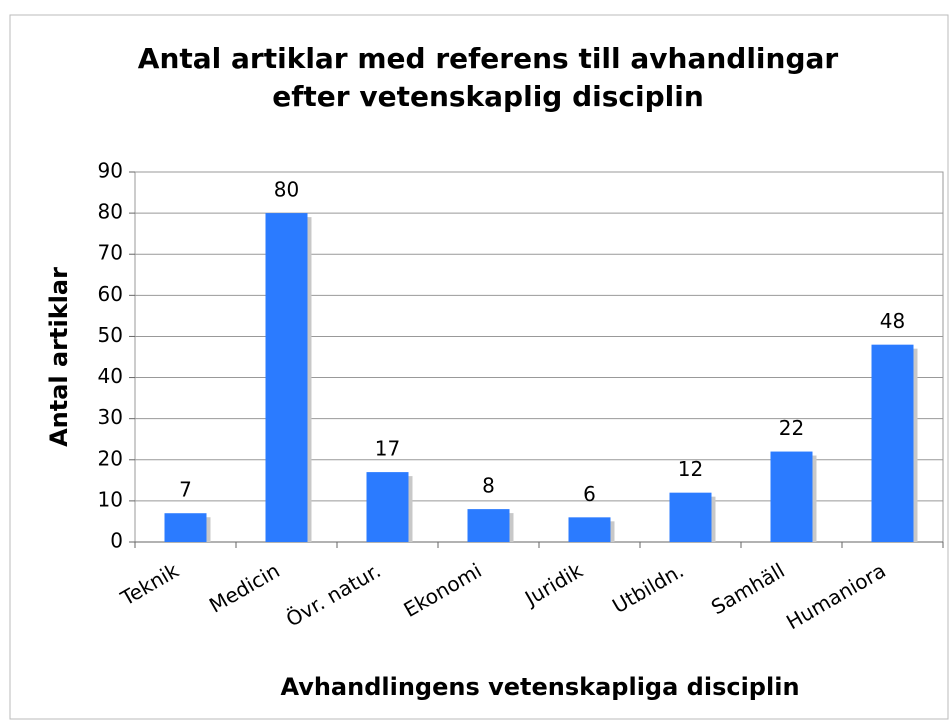  Describe the element at coordinates (110, 294) in the screenshot. I see `y-tick-label: 60` at that location.